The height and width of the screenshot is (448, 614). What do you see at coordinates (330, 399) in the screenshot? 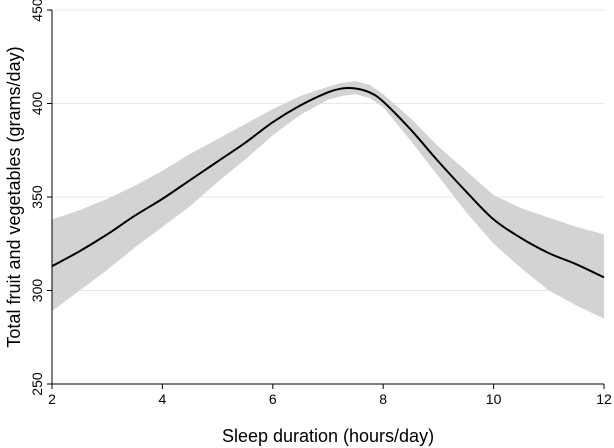
I see `x-tick-labels: 2 4 6 8 10 12` at bounding box center [330, 399].